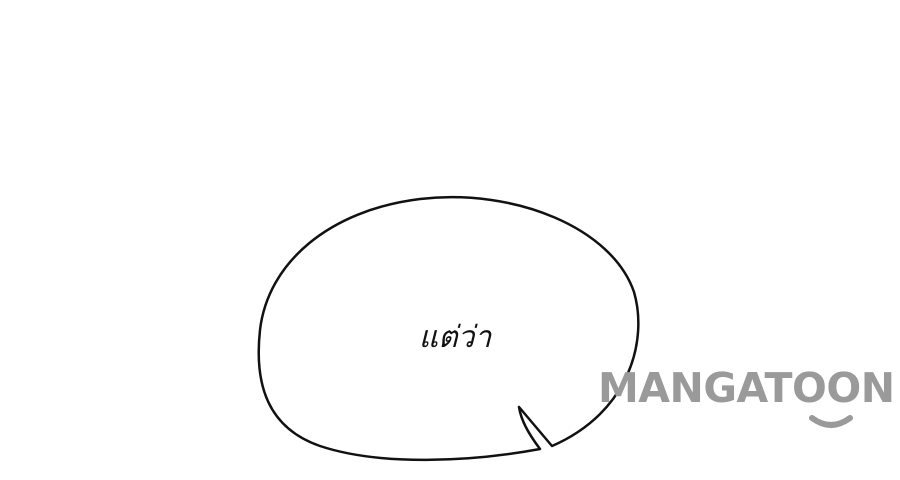 The image size is (900, 480). What do you see at coordinates (455, 337) in the screenshot?
I see `speech-text: แต่ว่า` at bounding box center [455, 337].